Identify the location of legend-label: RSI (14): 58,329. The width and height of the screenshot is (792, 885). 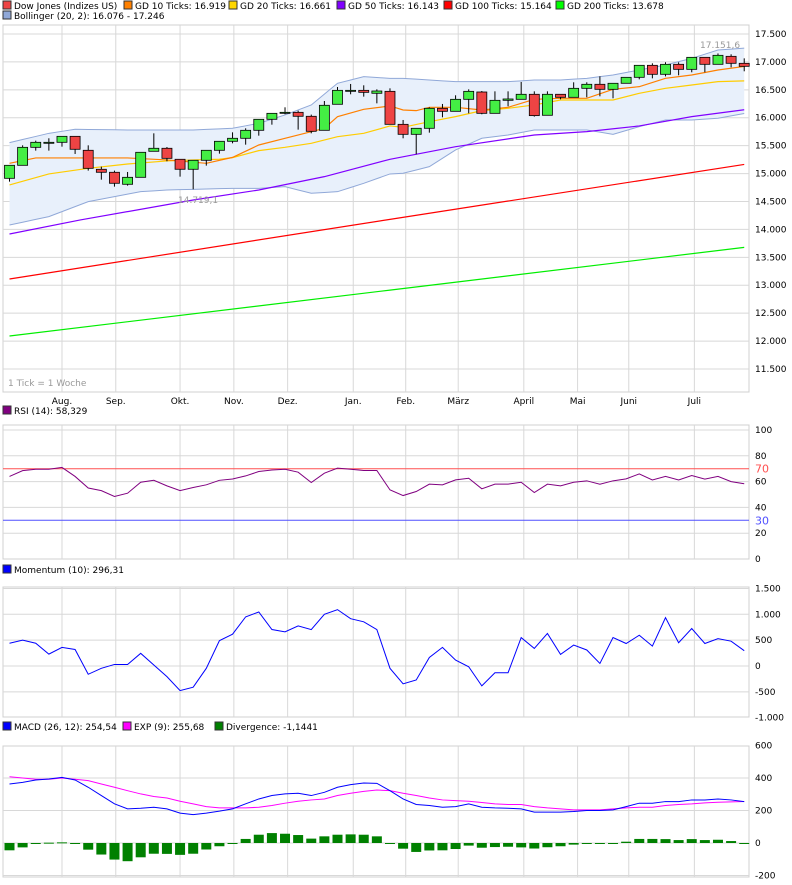
(51, 412).